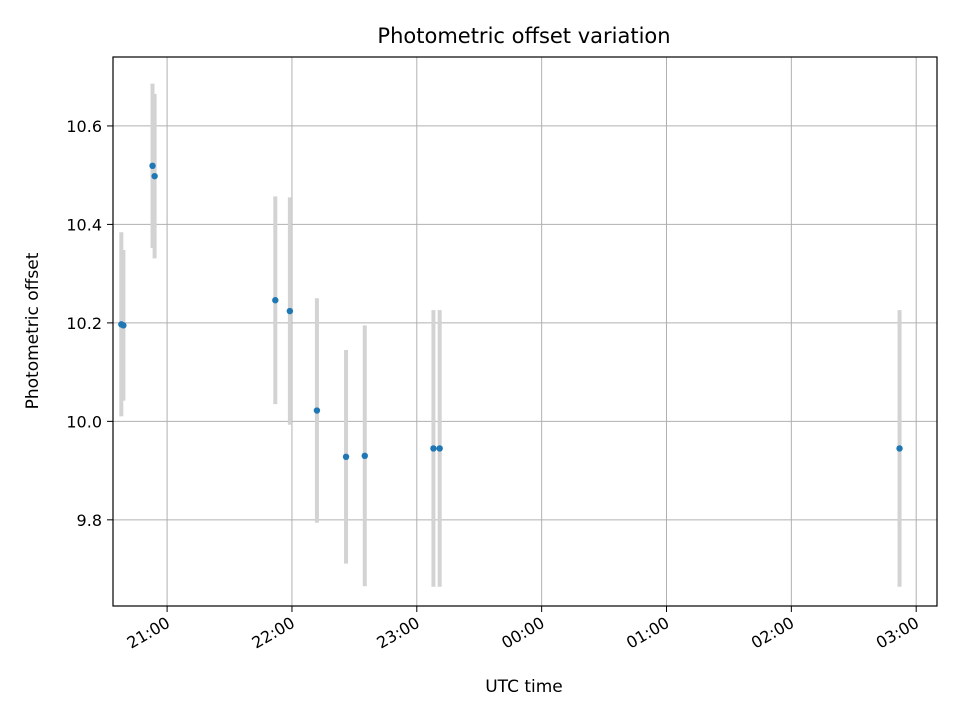  Describe the element at coordinates (89, 520) in the screenshot. I see `y-tick-label: 9.8` at that location.